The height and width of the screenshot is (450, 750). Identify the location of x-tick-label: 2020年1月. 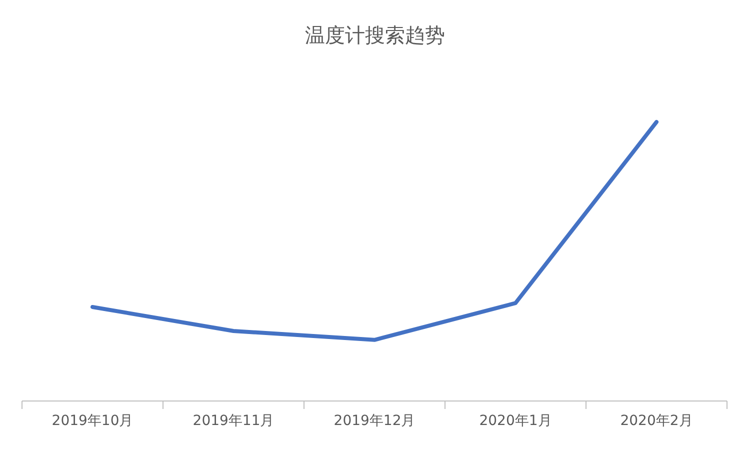
(515, 420).